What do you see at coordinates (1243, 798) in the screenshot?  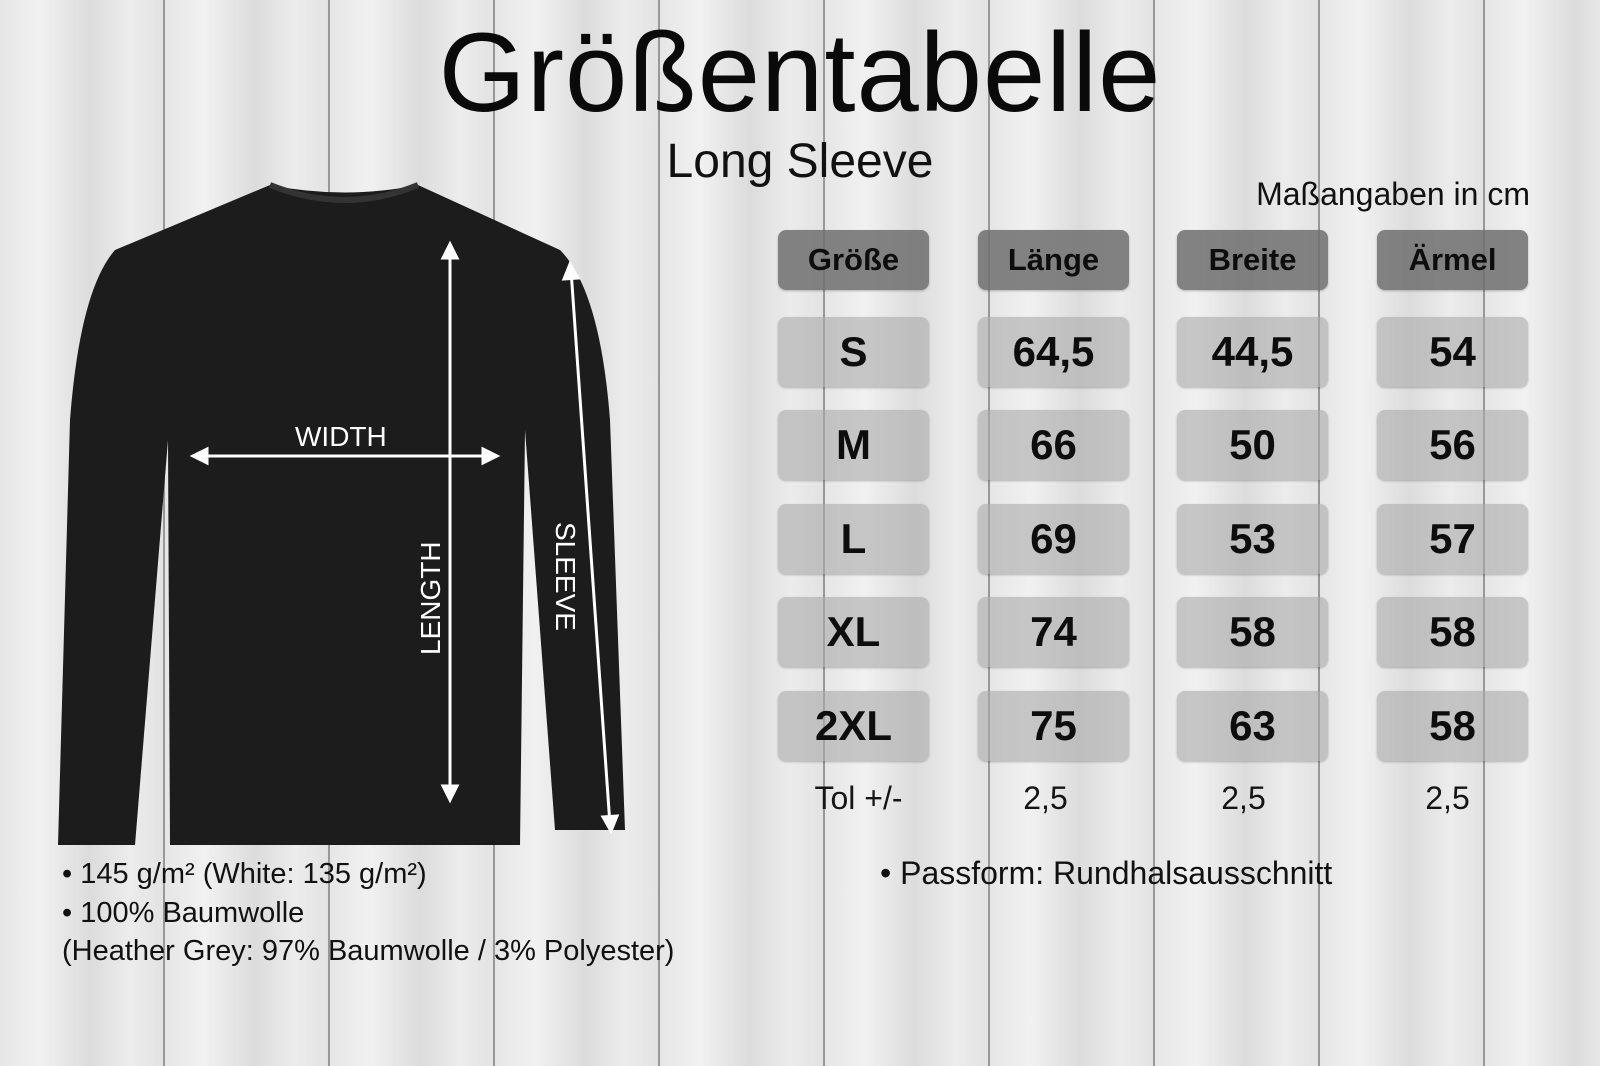 I see `tolerance-width: 2,5` at bounding box center [1243, 798].